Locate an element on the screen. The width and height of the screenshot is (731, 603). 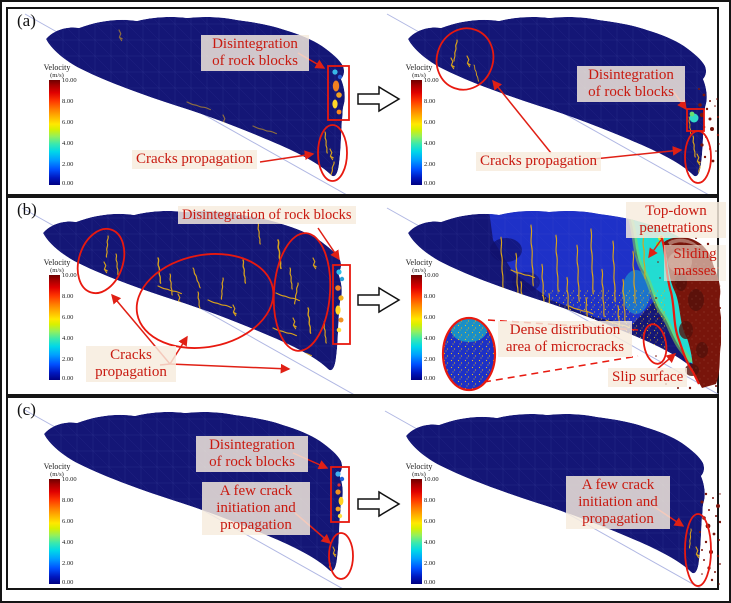
leader-arrow-cracks-lower is located at coordinates (638, 153).